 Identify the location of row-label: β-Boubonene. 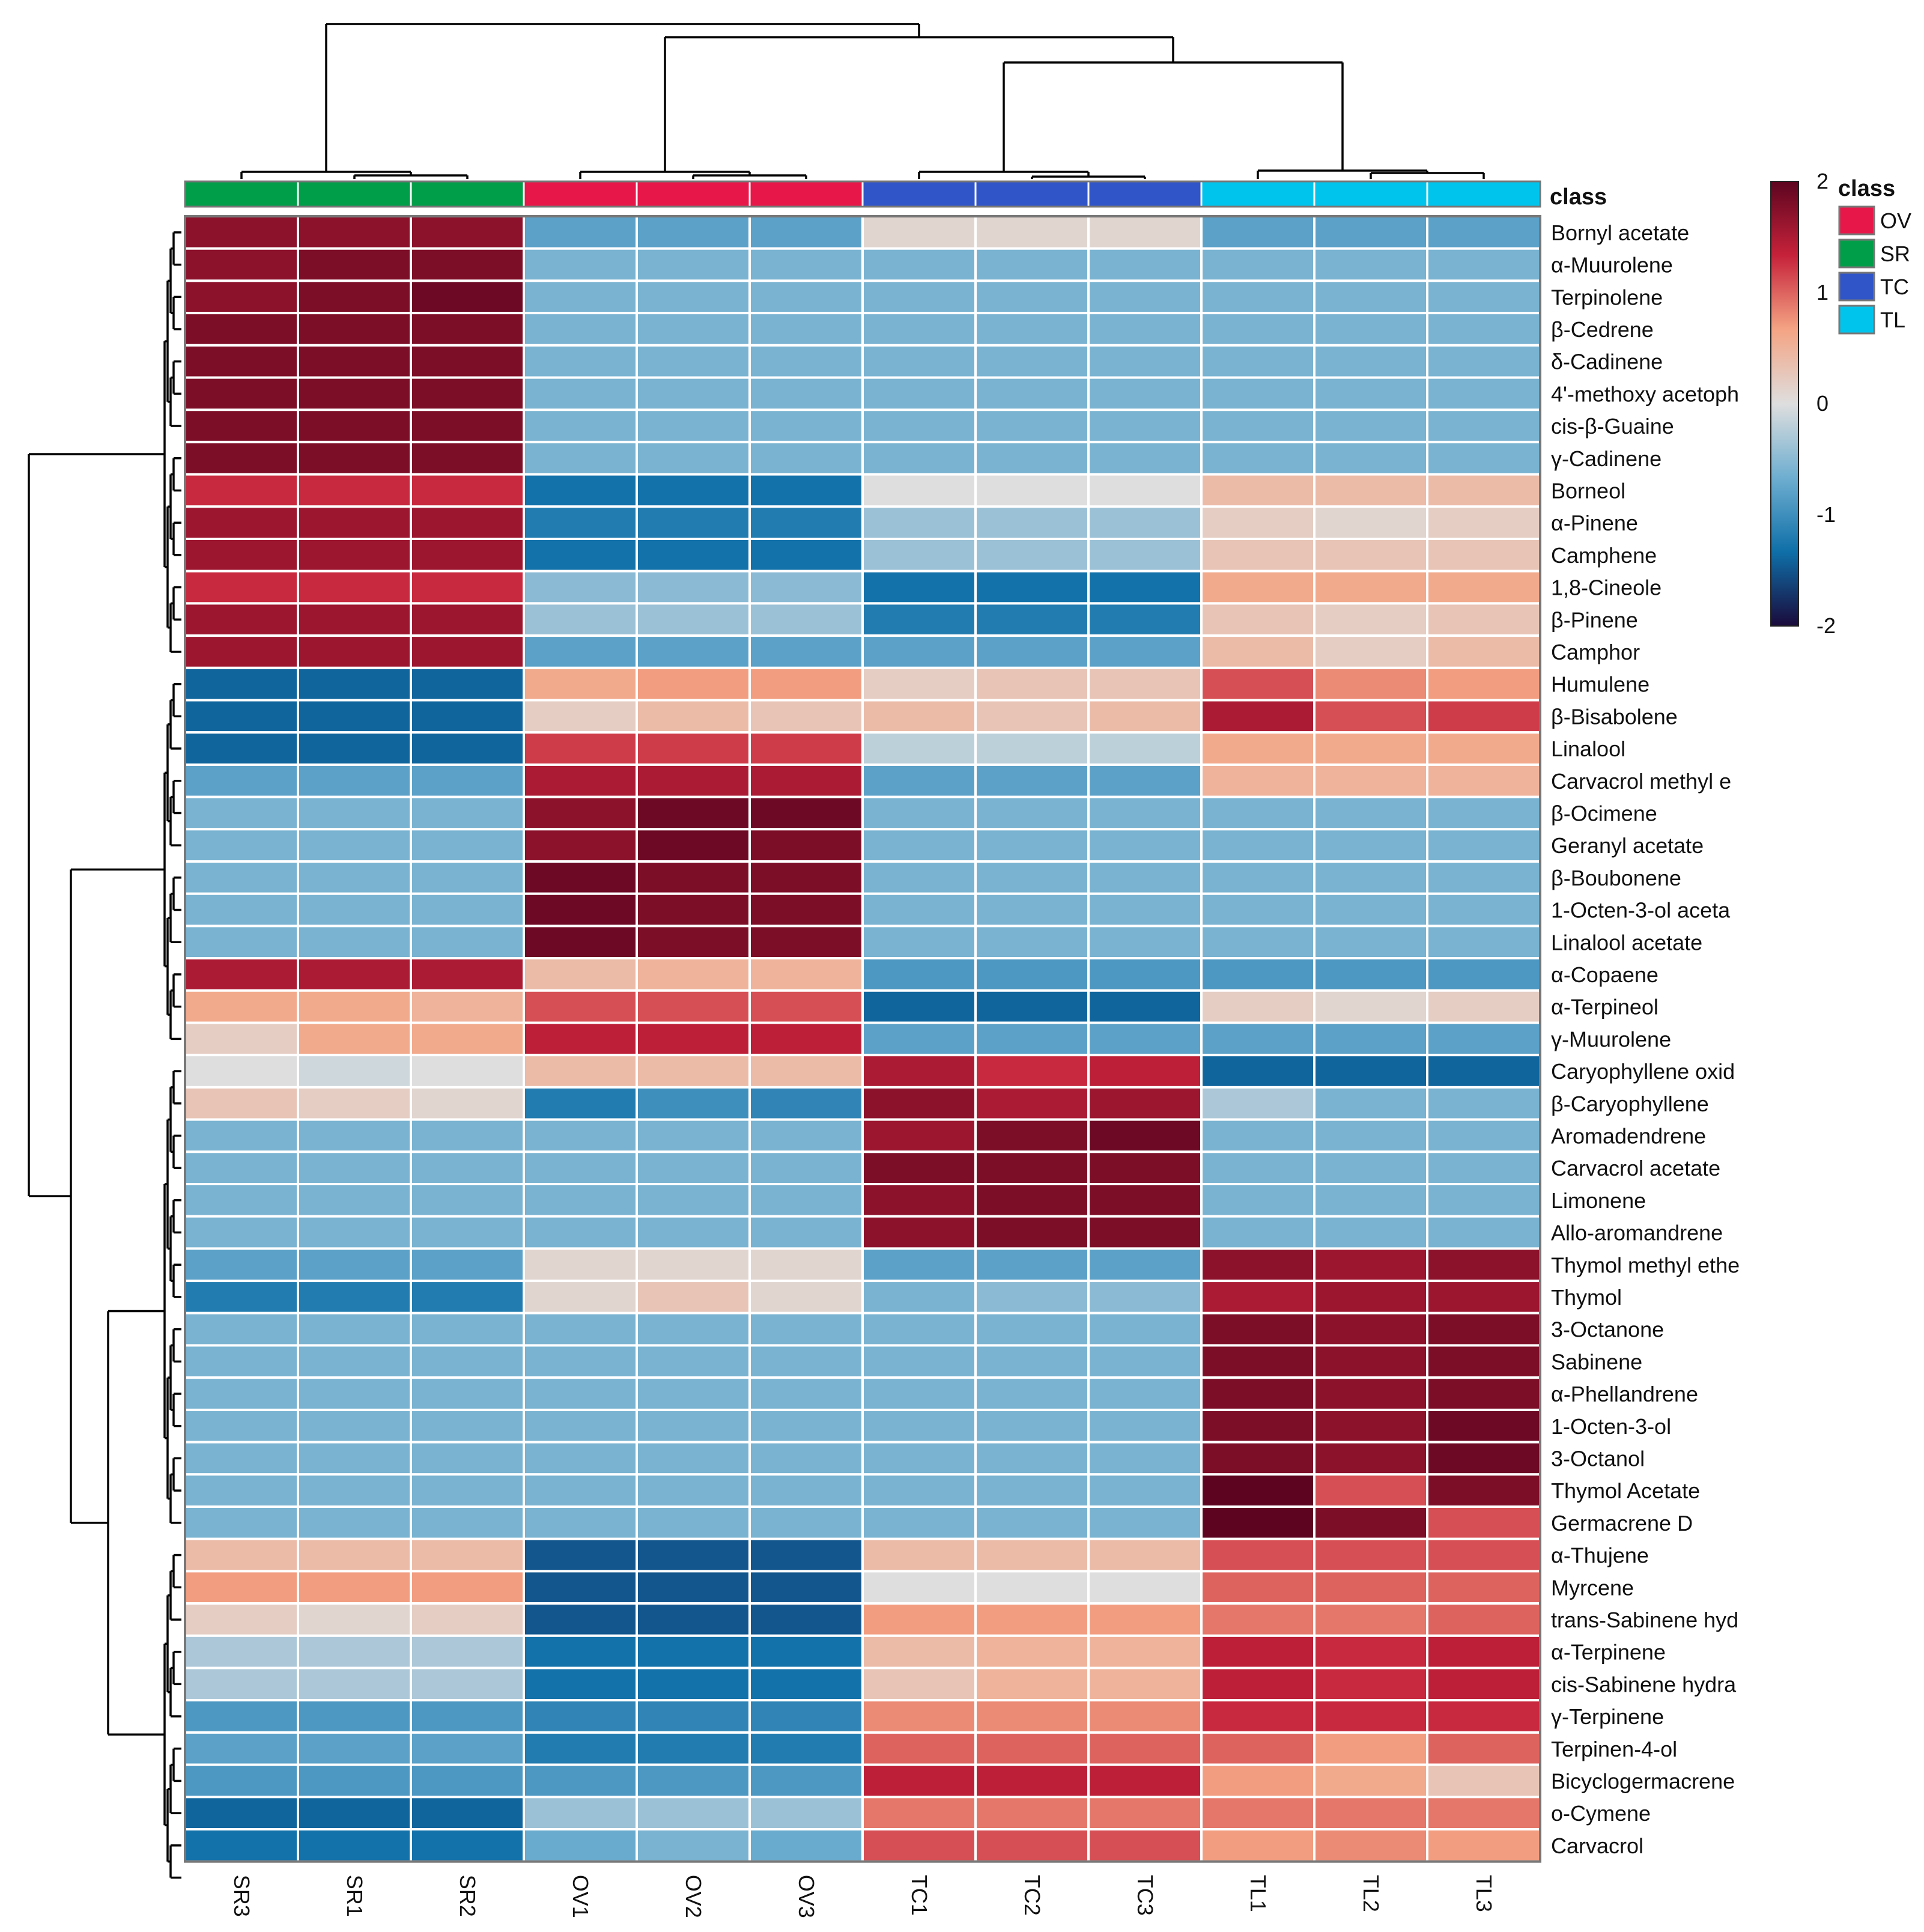
(1616, 878).